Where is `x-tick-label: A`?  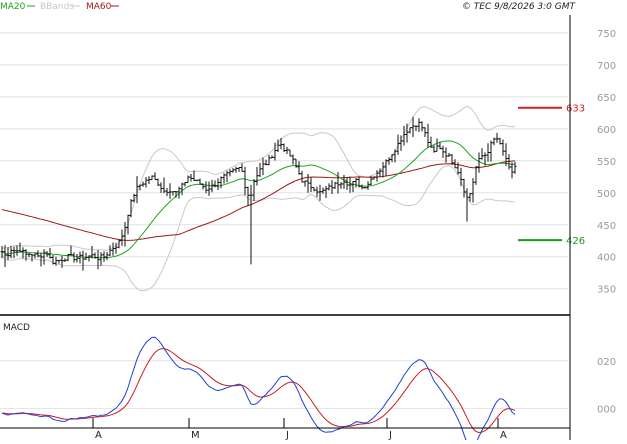 x-tick-label: A is located at coordinates (98, 435).